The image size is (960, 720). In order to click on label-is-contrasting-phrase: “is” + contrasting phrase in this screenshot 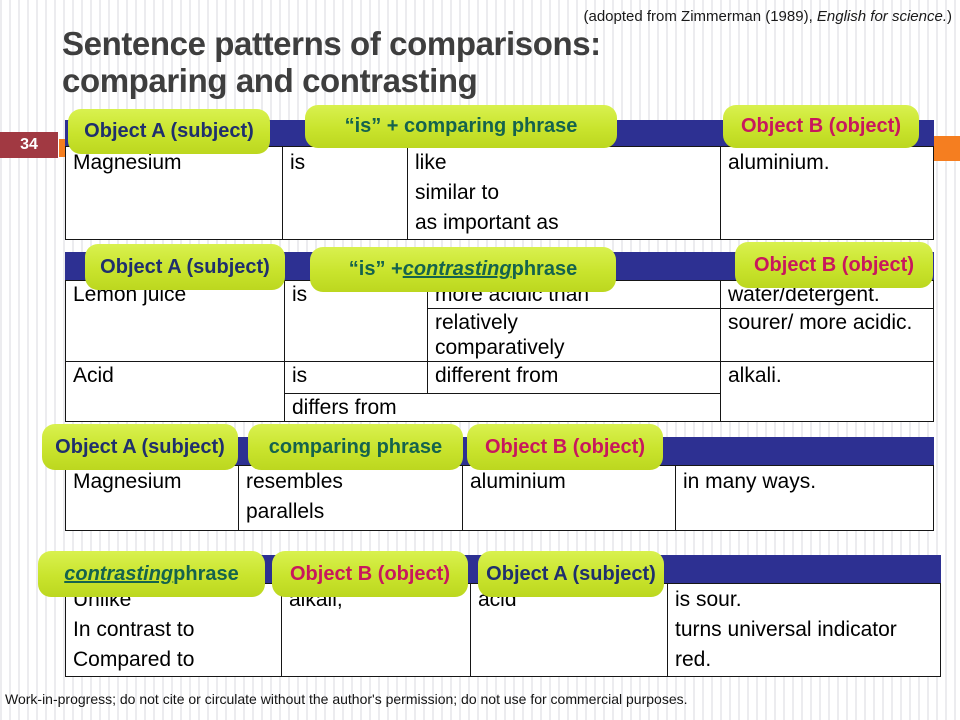, I will do `click(463, 269)`.